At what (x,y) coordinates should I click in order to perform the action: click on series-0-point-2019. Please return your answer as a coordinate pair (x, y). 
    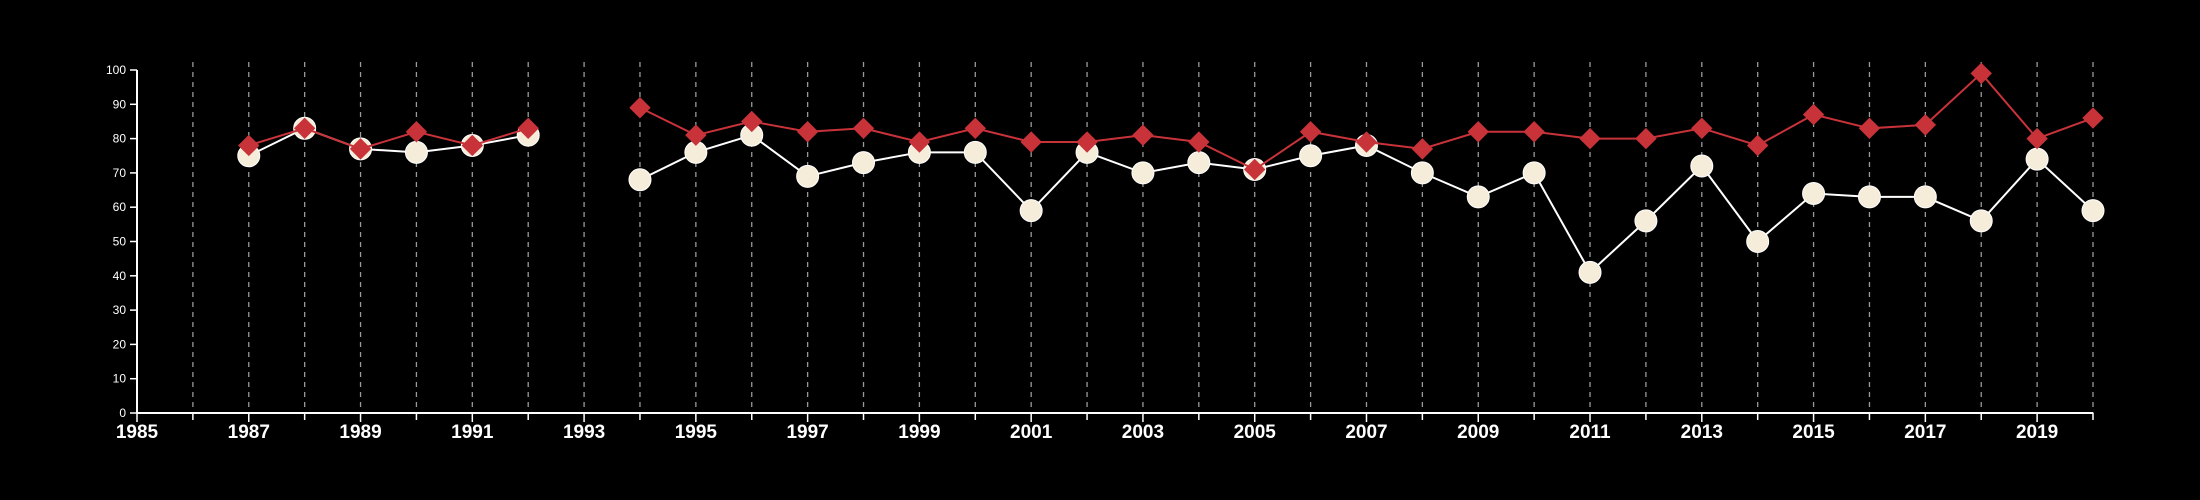
    Looking at the image, I should click on (2037, 159).